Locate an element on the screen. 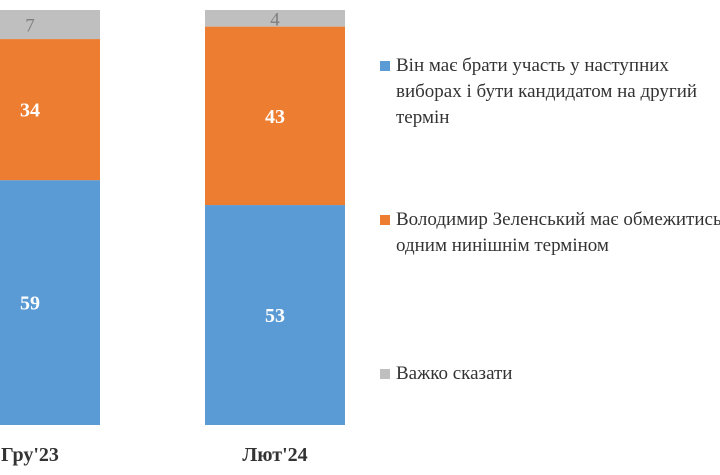 The image size is (720, 475). data-label-participate-1: 53 is located at coordinates (275, 316).